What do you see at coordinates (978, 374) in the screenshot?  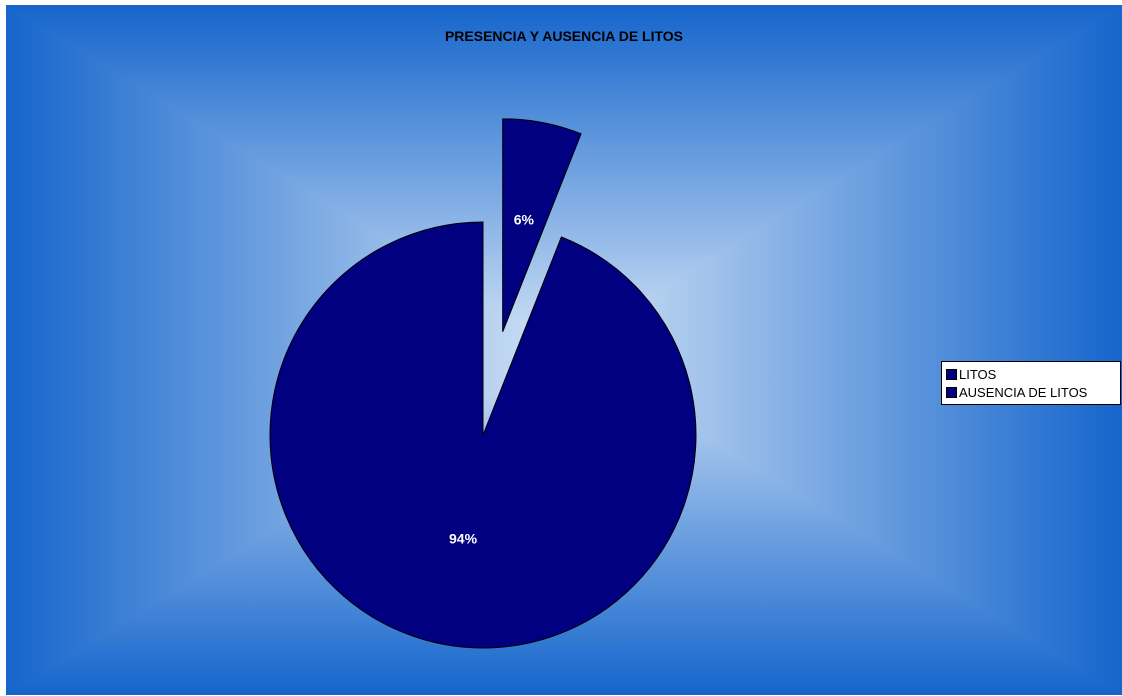 I see `legend-label-litos: LITOS` at bounding box center [978, 374].